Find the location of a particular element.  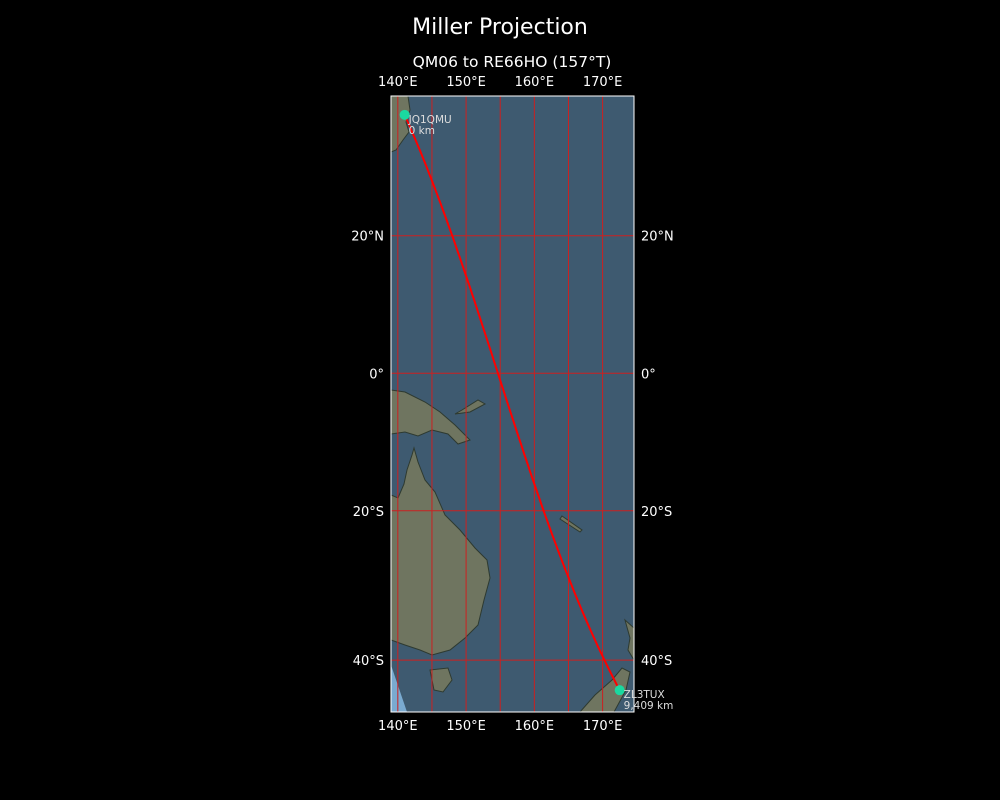

figure-title: Miller Projection is located at coordinates (500, 27).